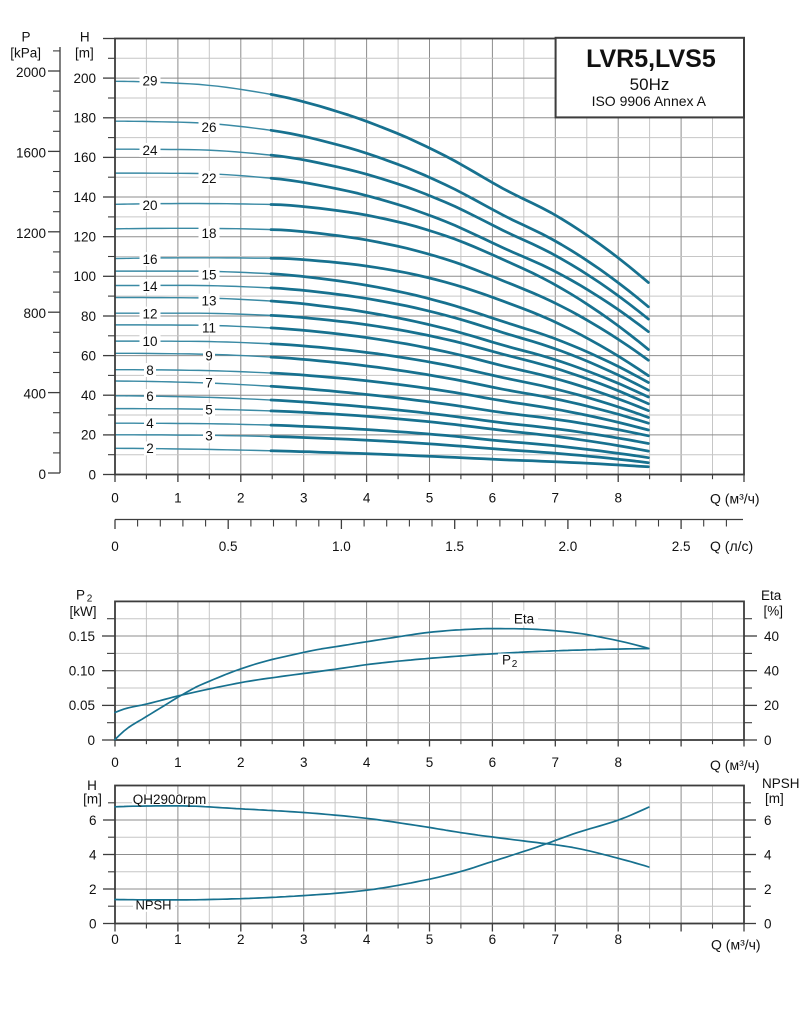 The height and width of the screenshot is (1031, 809). Describe the element at coordinates (208, 300) in the screenshot. I see `svg-text: 13` at that location.